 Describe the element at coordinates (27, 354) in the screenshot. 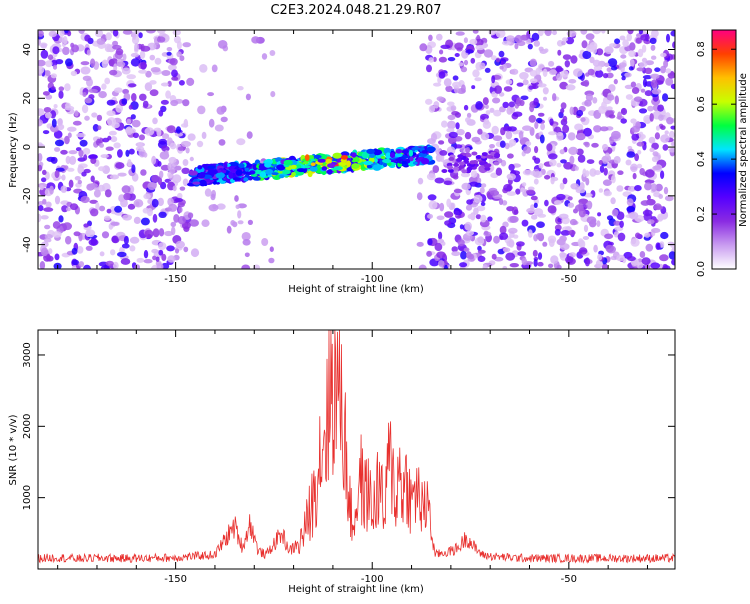

I see `snr-y-tick-label: 3000` at that location.